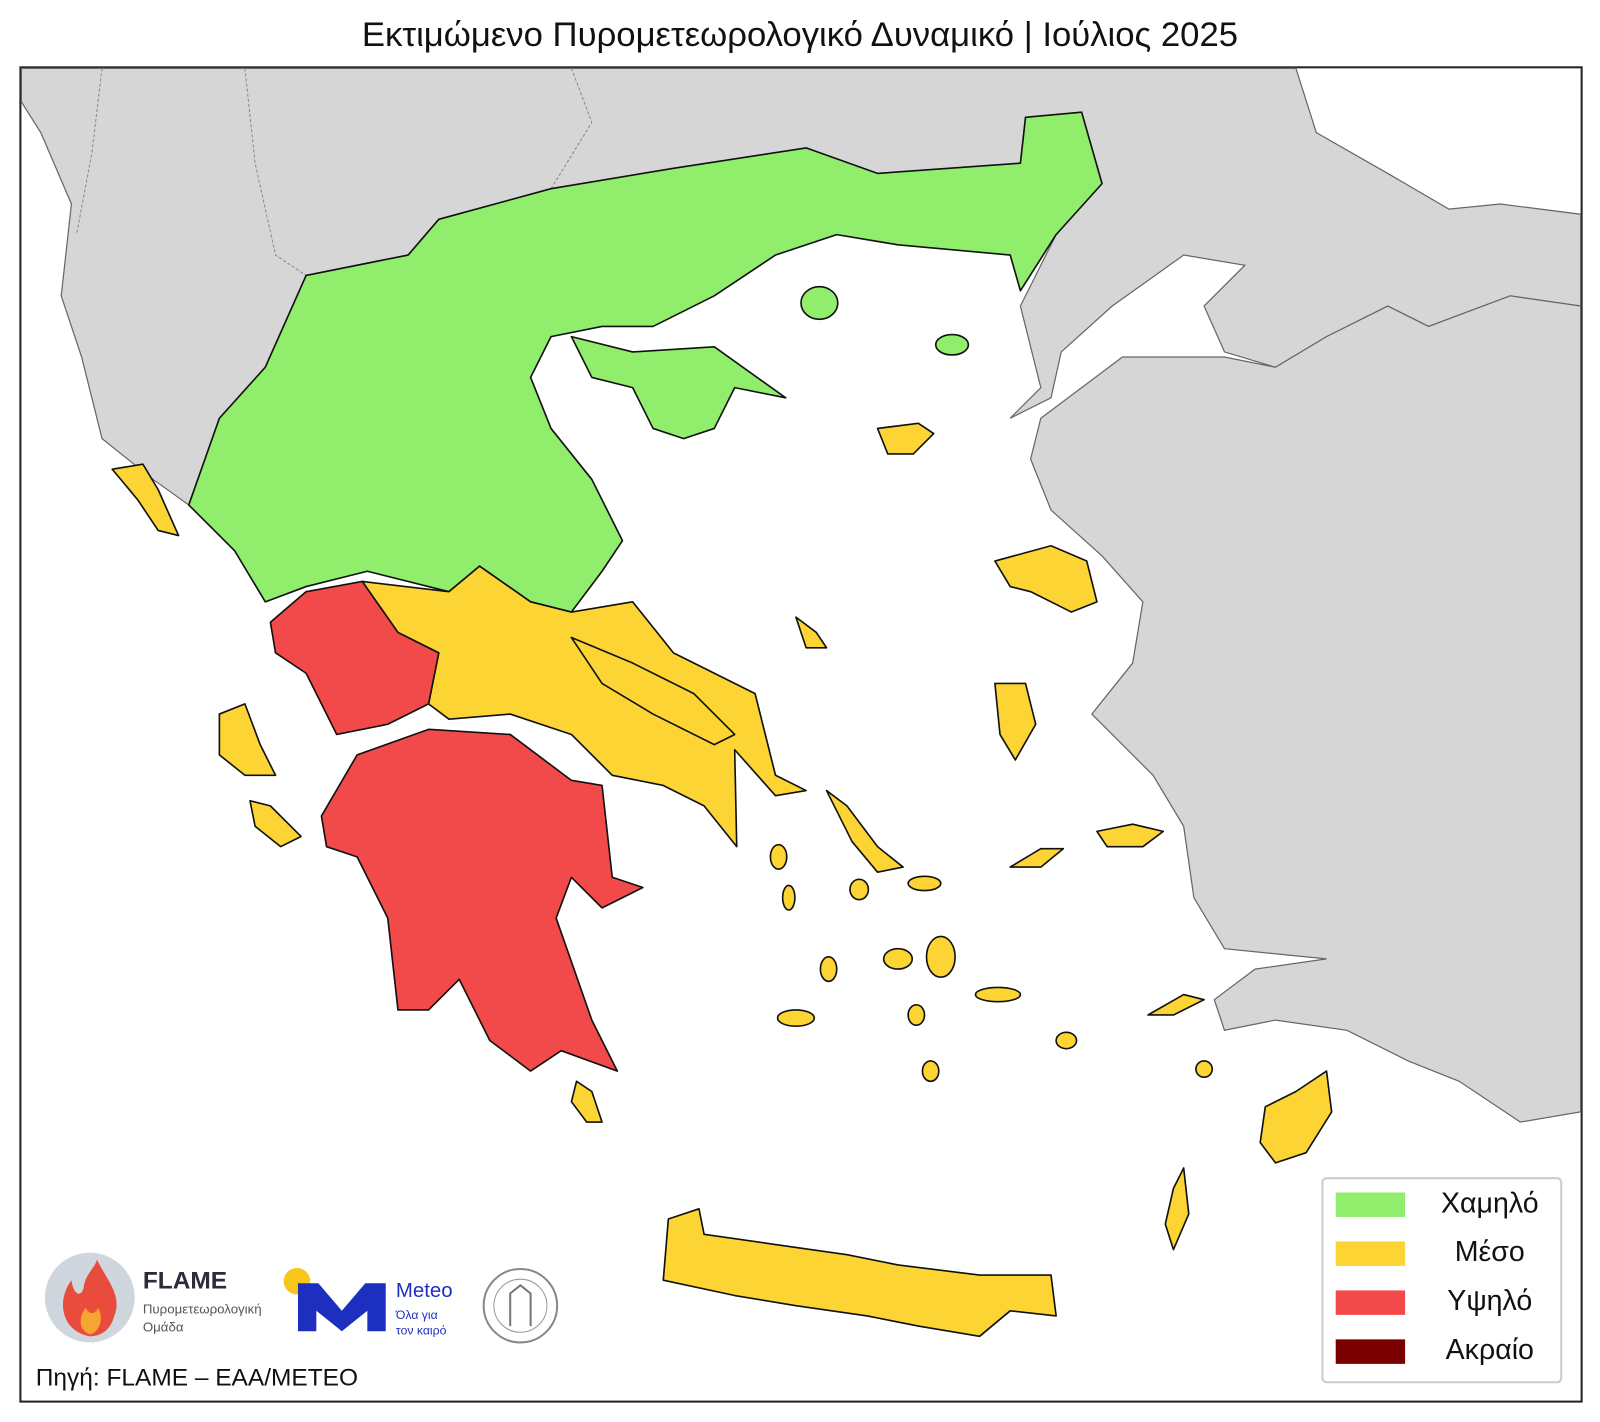 This screenshot has width=1600, height=1422. I want to click on seal-outer, so click(520, 1305).